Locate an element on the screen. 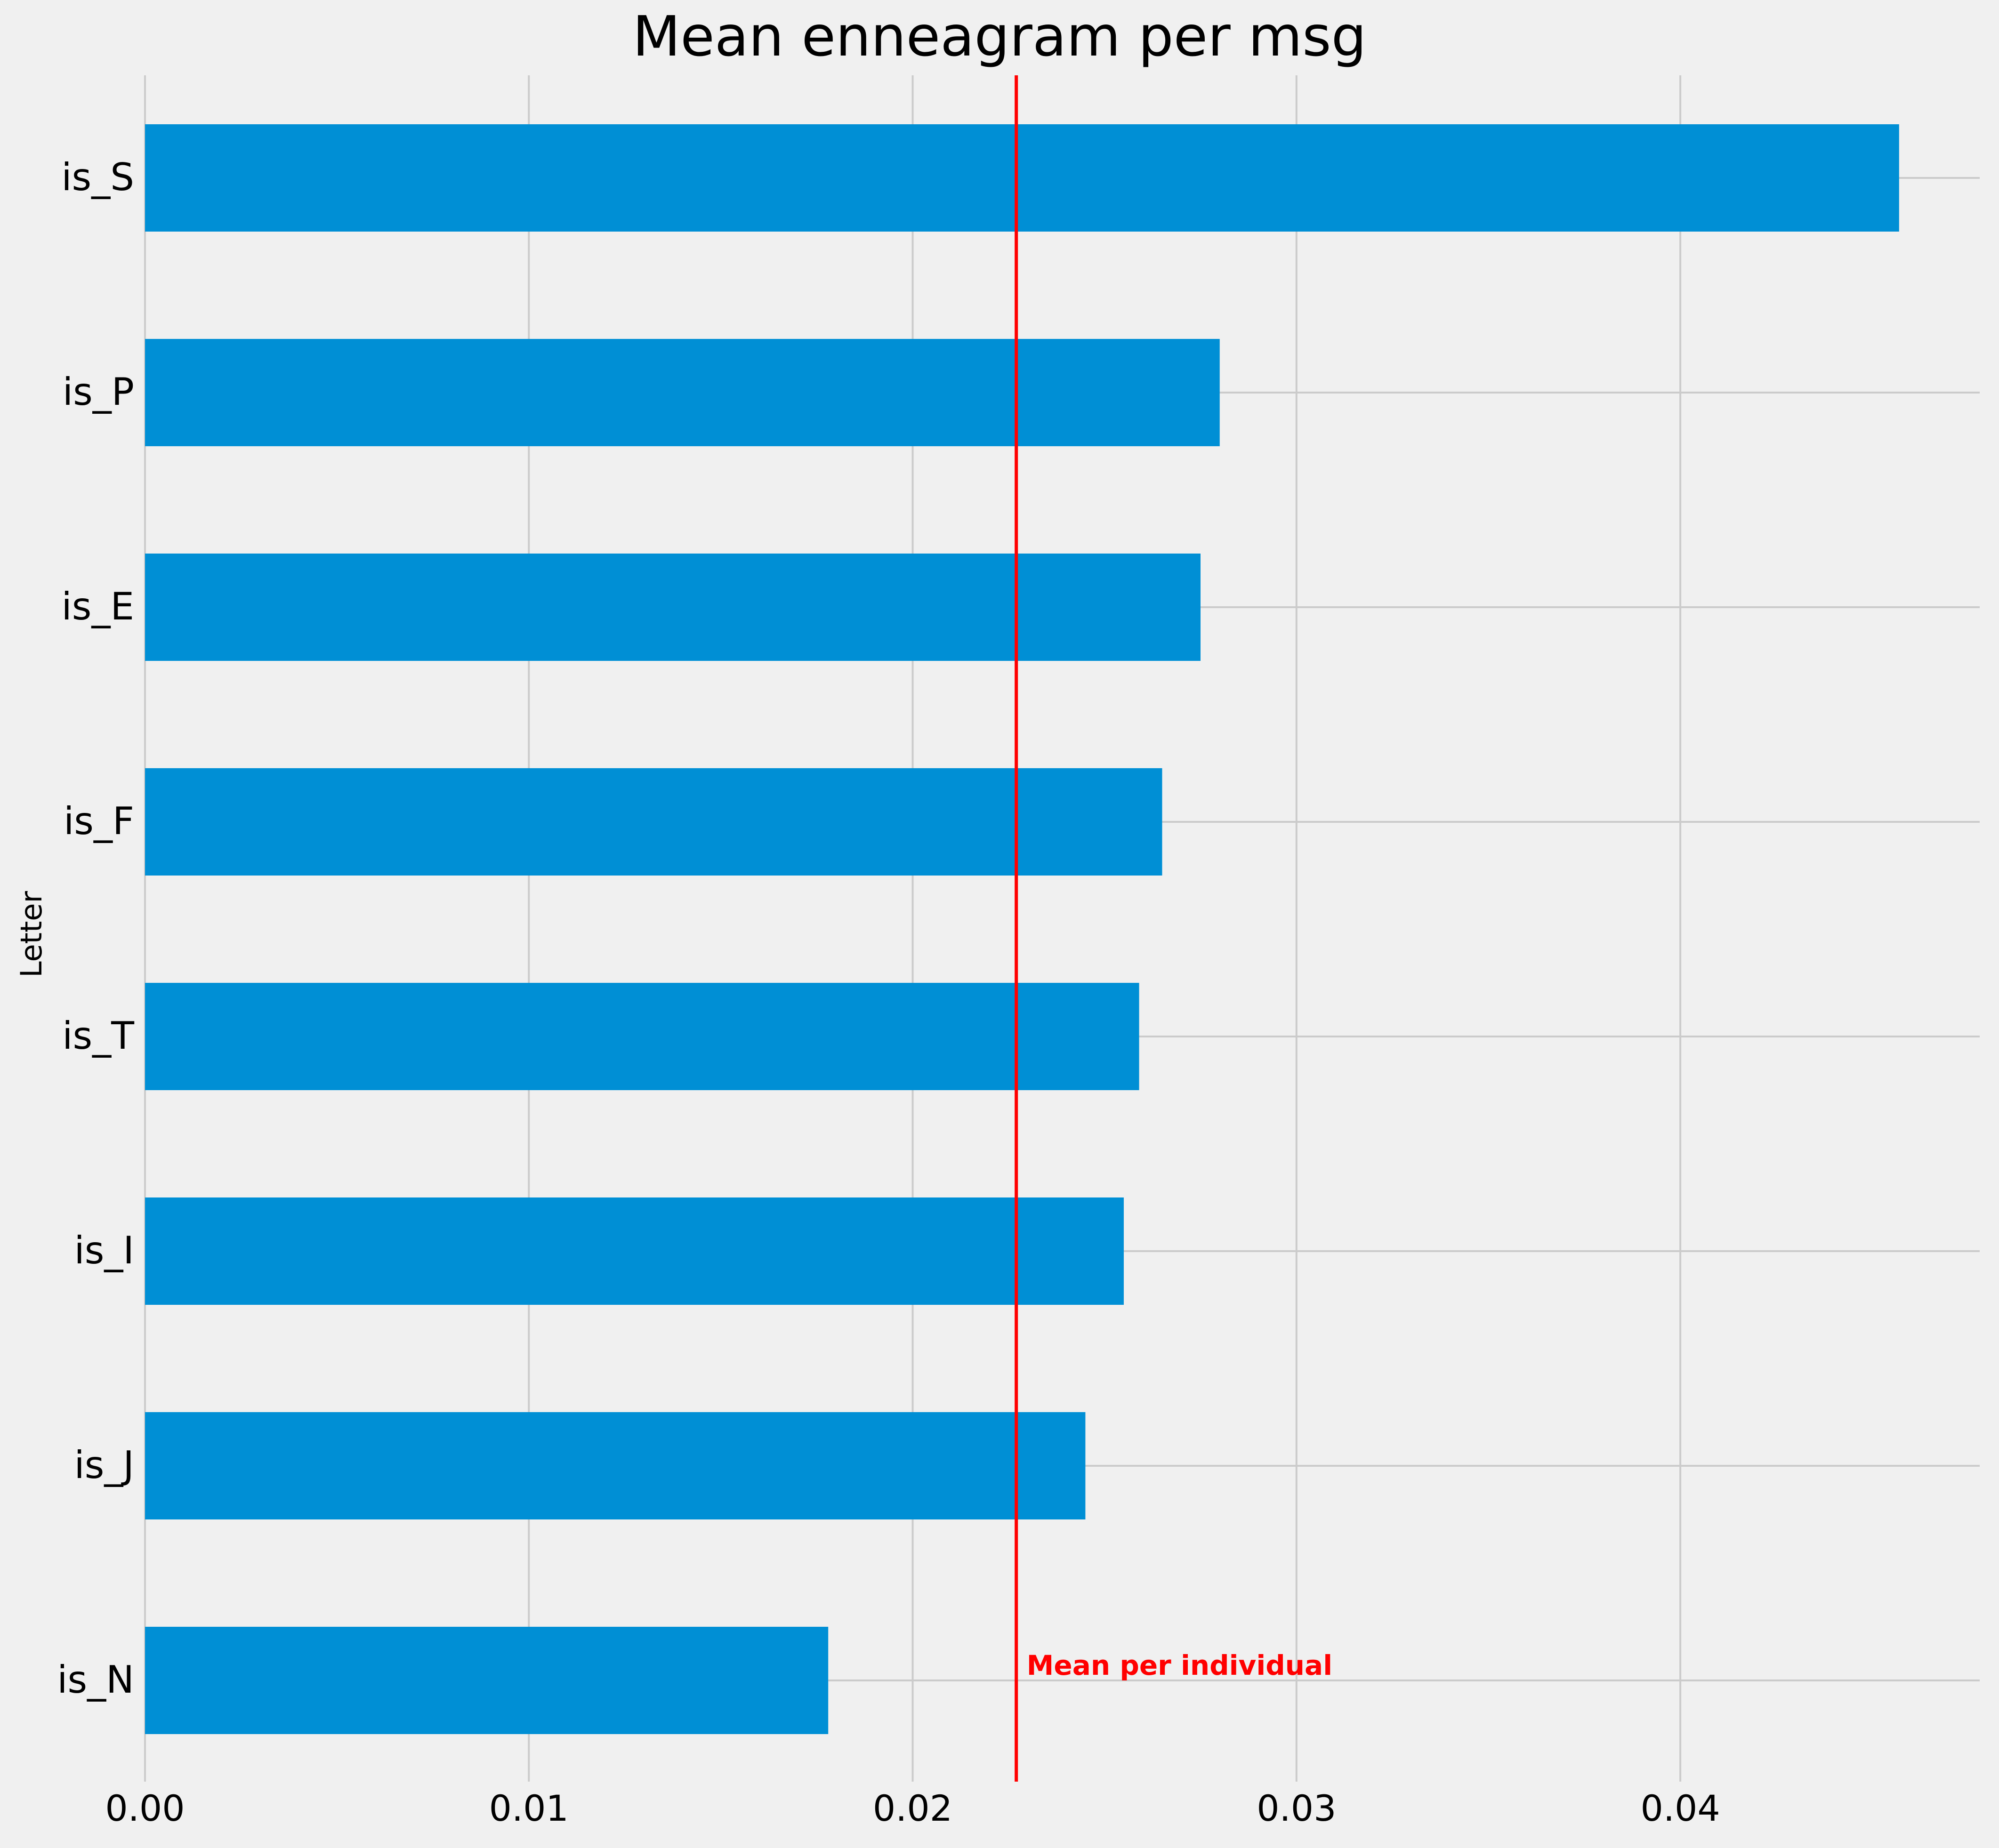 The image size is (1999, 1848). x-tick-label-0: 0.00 is located at coordinates (145, 1808).